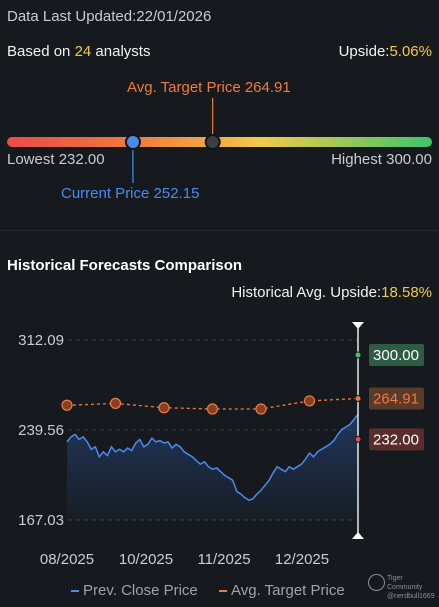 The image size is (439, 607). Describe the element at coordinates (41, 340) in the screenshot. I see `y-tick-label: 312.09` at that location.